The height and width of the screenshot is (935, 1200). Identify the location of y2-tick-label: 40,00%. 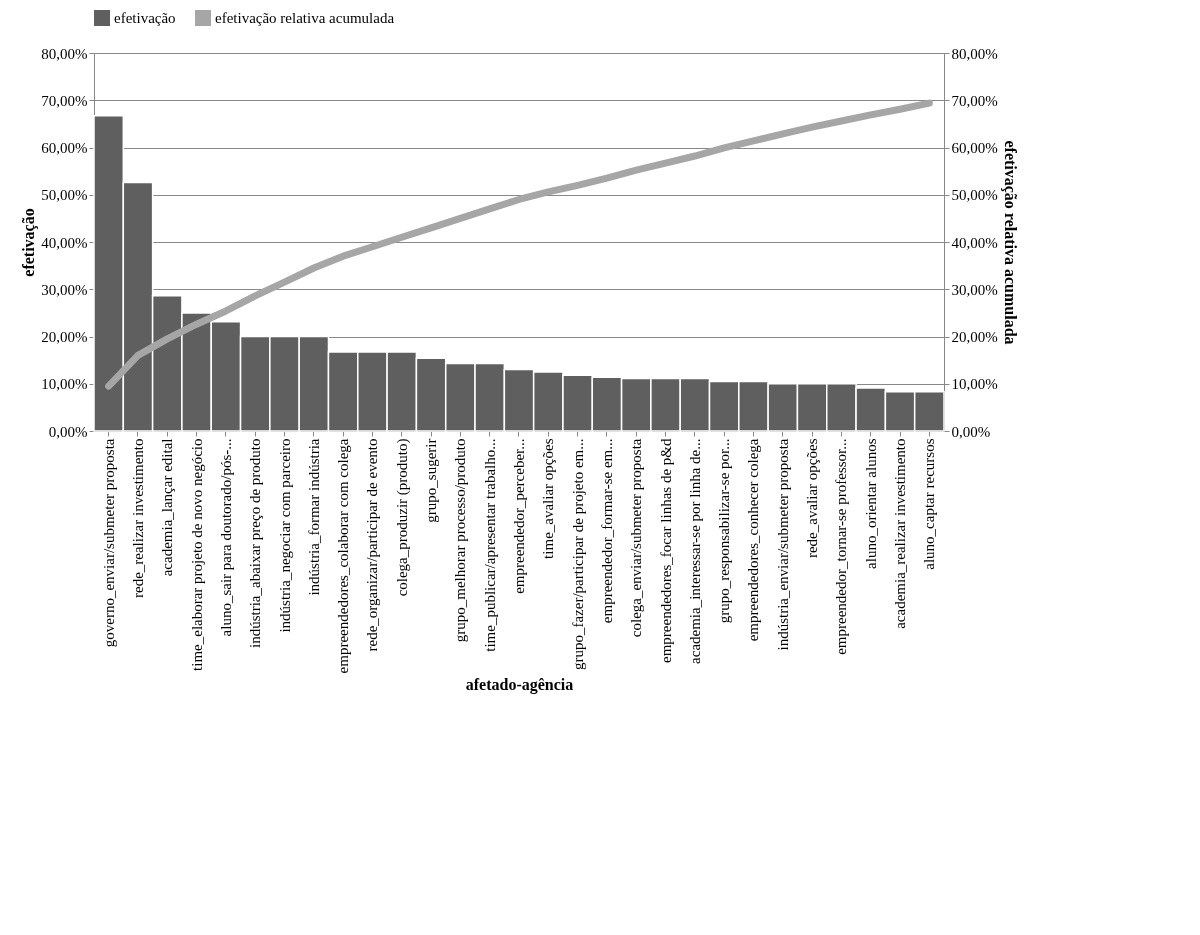
(974, 242).